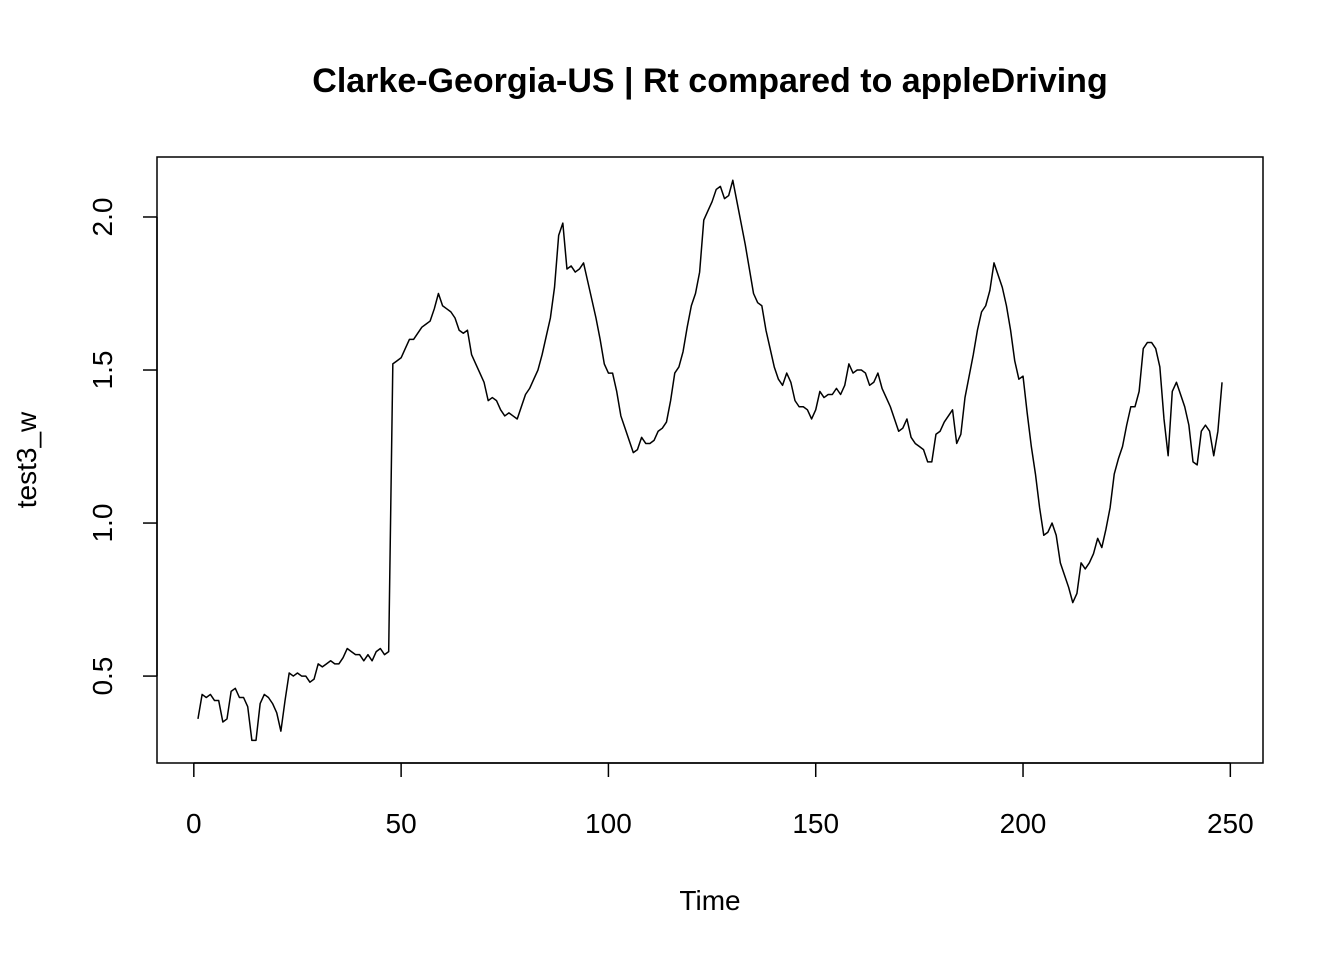 Image resolution: width=1344 pixels, height=960 pixels. Describe the element at coordinates (709, 900) in the screenshot. I see `x-axis-label: Time` at that location.